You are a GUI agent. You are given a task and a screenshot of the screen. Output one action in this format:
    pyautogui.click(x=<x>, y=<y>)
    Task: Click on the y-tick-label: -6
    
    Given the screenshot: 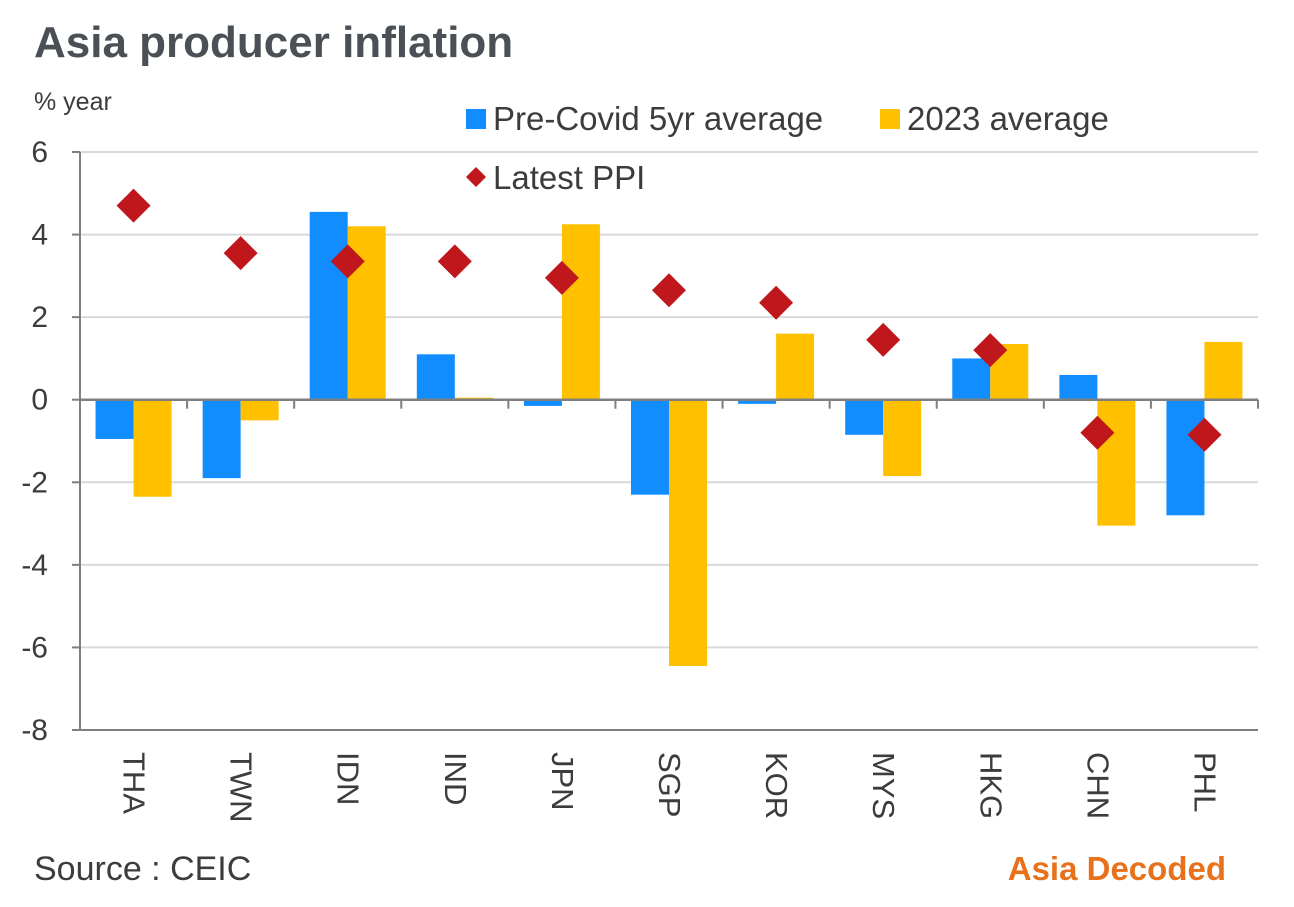 What is the action you would take?
    pyautogui.click(x=34, y=647)
    